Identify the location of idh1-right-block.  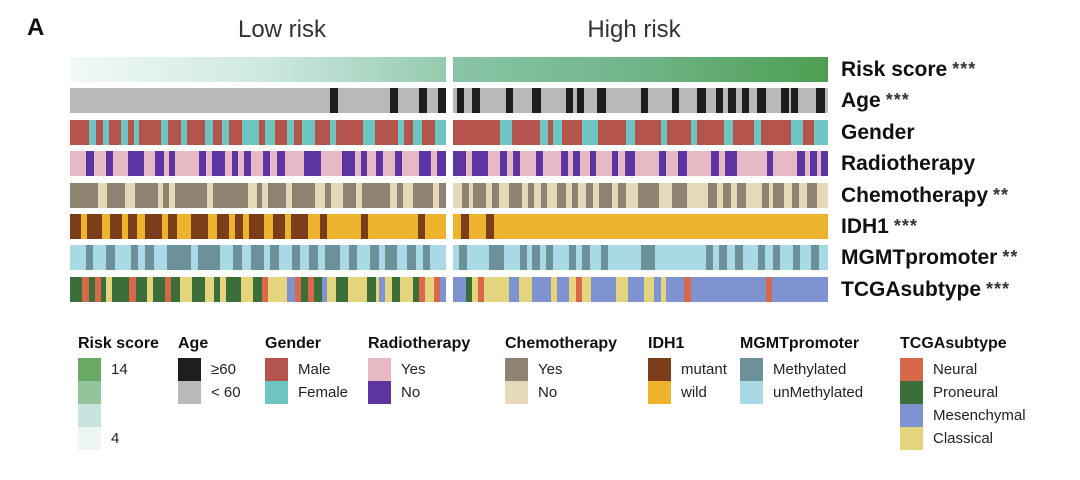
(640, 226).